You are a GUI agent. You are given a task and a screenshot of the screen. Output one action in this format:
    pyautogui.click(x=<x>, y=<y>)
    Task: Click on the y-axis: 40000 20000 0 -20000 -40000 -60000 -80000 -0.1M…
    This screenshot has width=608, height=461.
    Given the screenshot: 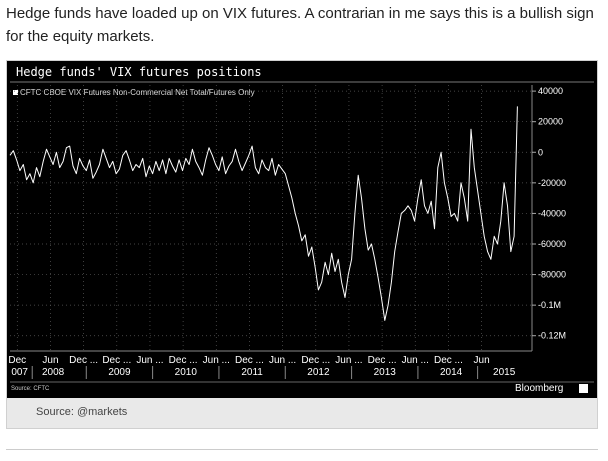 What is the action you would take?
    pyautogui.click(x=549, y=213)
    